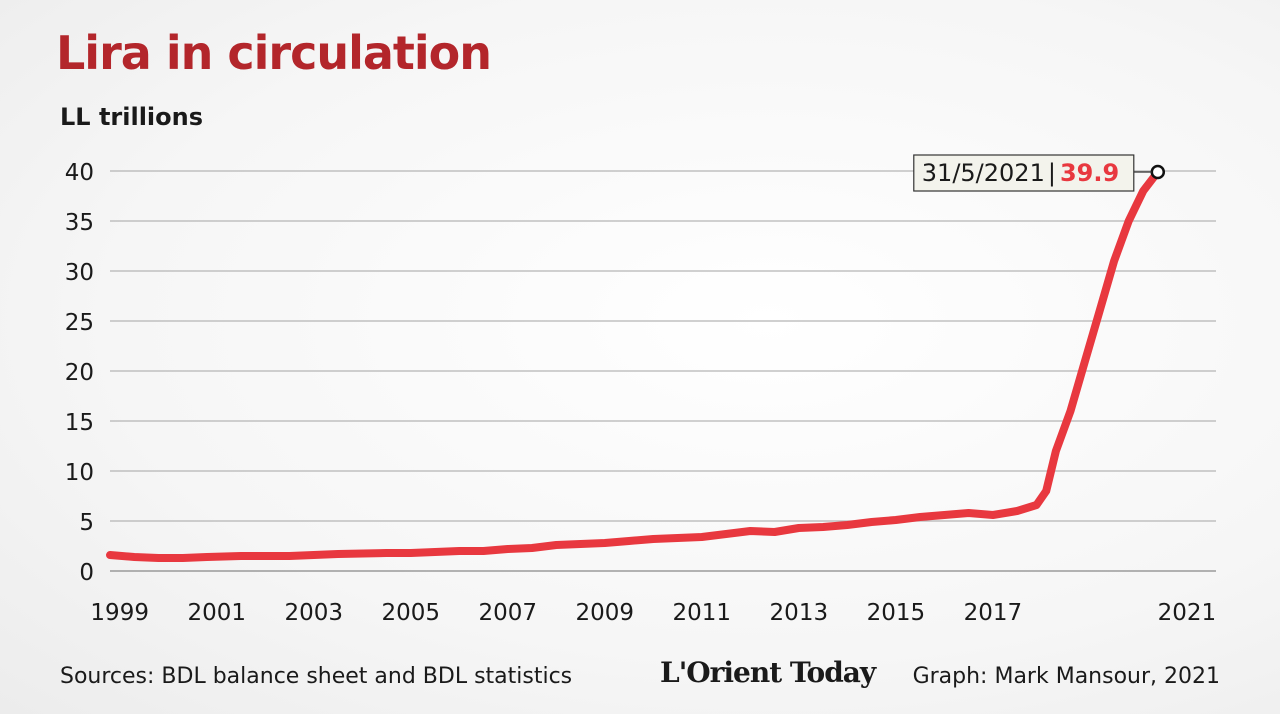 The width and height of the screenshot is (1280, 714). Describe the element at coordinates (119, 613) in the screenshot. I see `x-tick-label-1999: 1999` at that location.